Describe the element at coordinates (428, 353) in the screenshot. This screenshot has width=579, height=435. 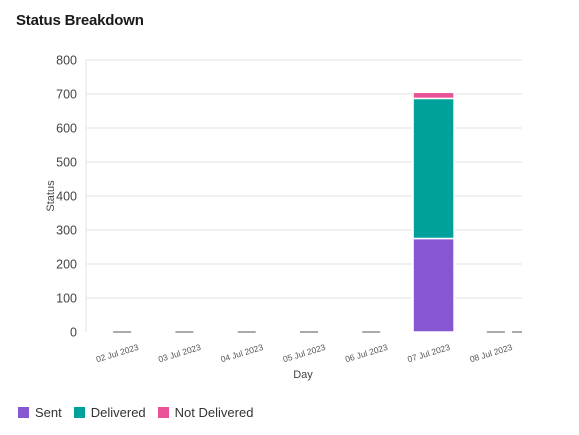
I see `x-tick-label: 07 Jul 2023` at that location.